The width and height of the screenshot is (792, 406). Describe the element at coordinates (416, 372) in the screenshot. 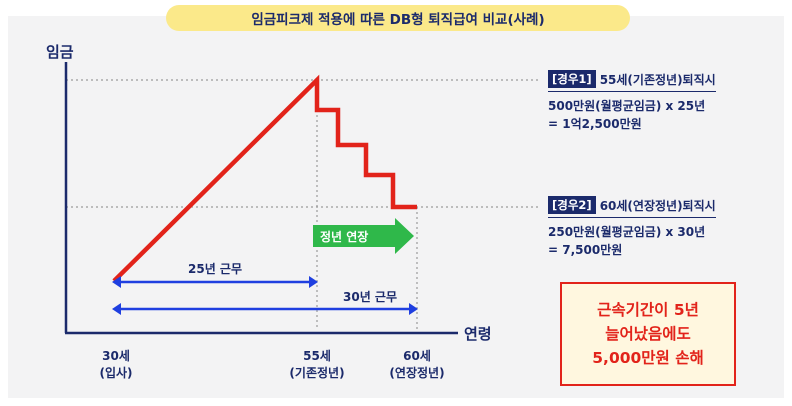

I see `tick-60-note: (연장정년)` at that location.